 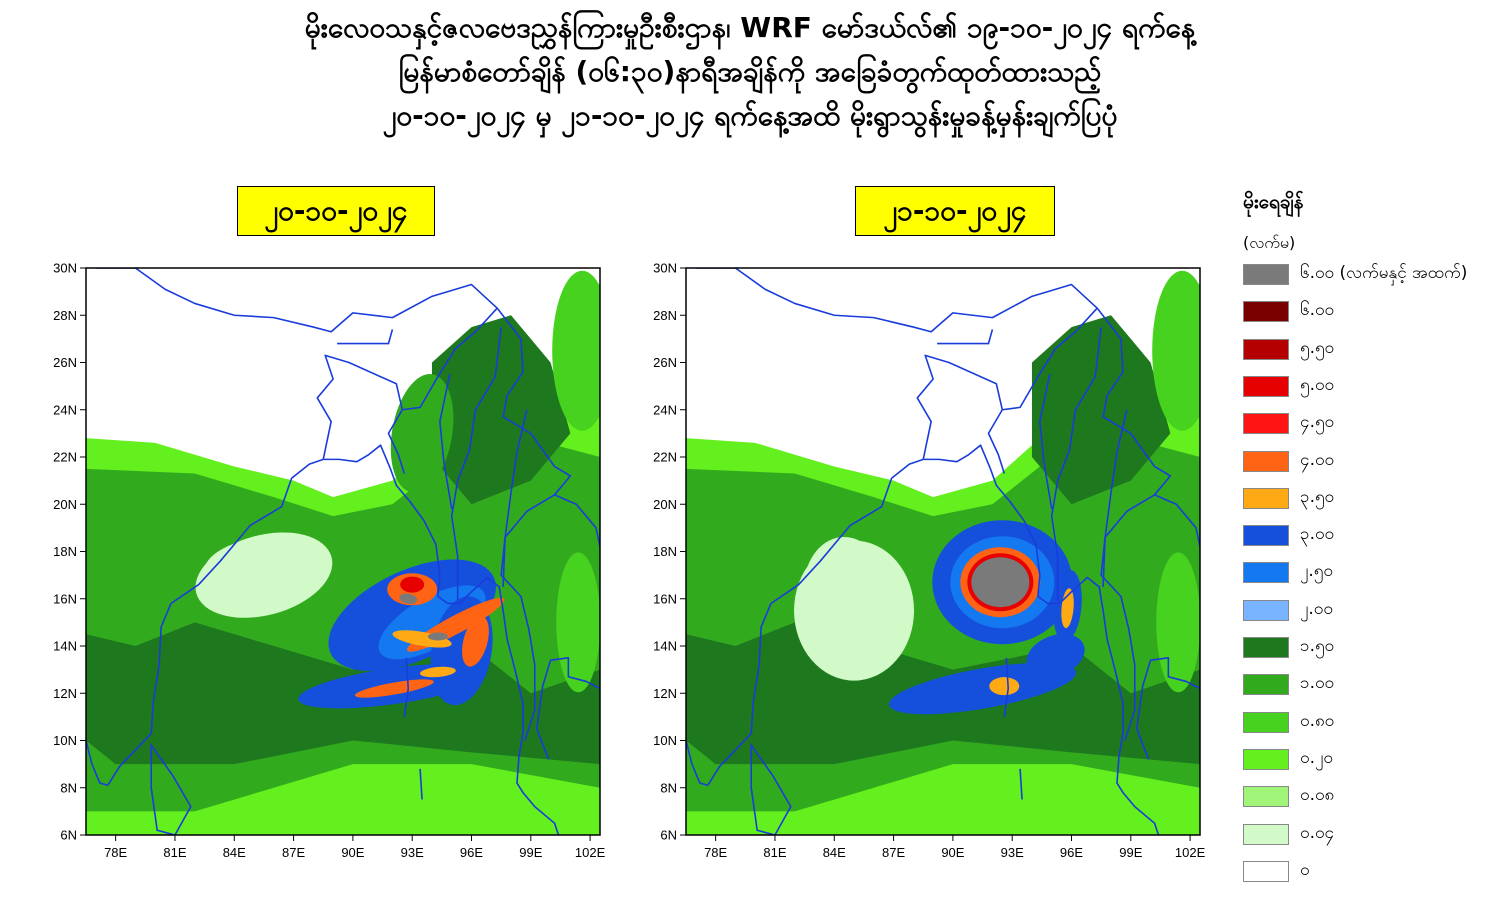 I want to click on legend-label: ၆.၀၀, so click(x=1317, y=310).